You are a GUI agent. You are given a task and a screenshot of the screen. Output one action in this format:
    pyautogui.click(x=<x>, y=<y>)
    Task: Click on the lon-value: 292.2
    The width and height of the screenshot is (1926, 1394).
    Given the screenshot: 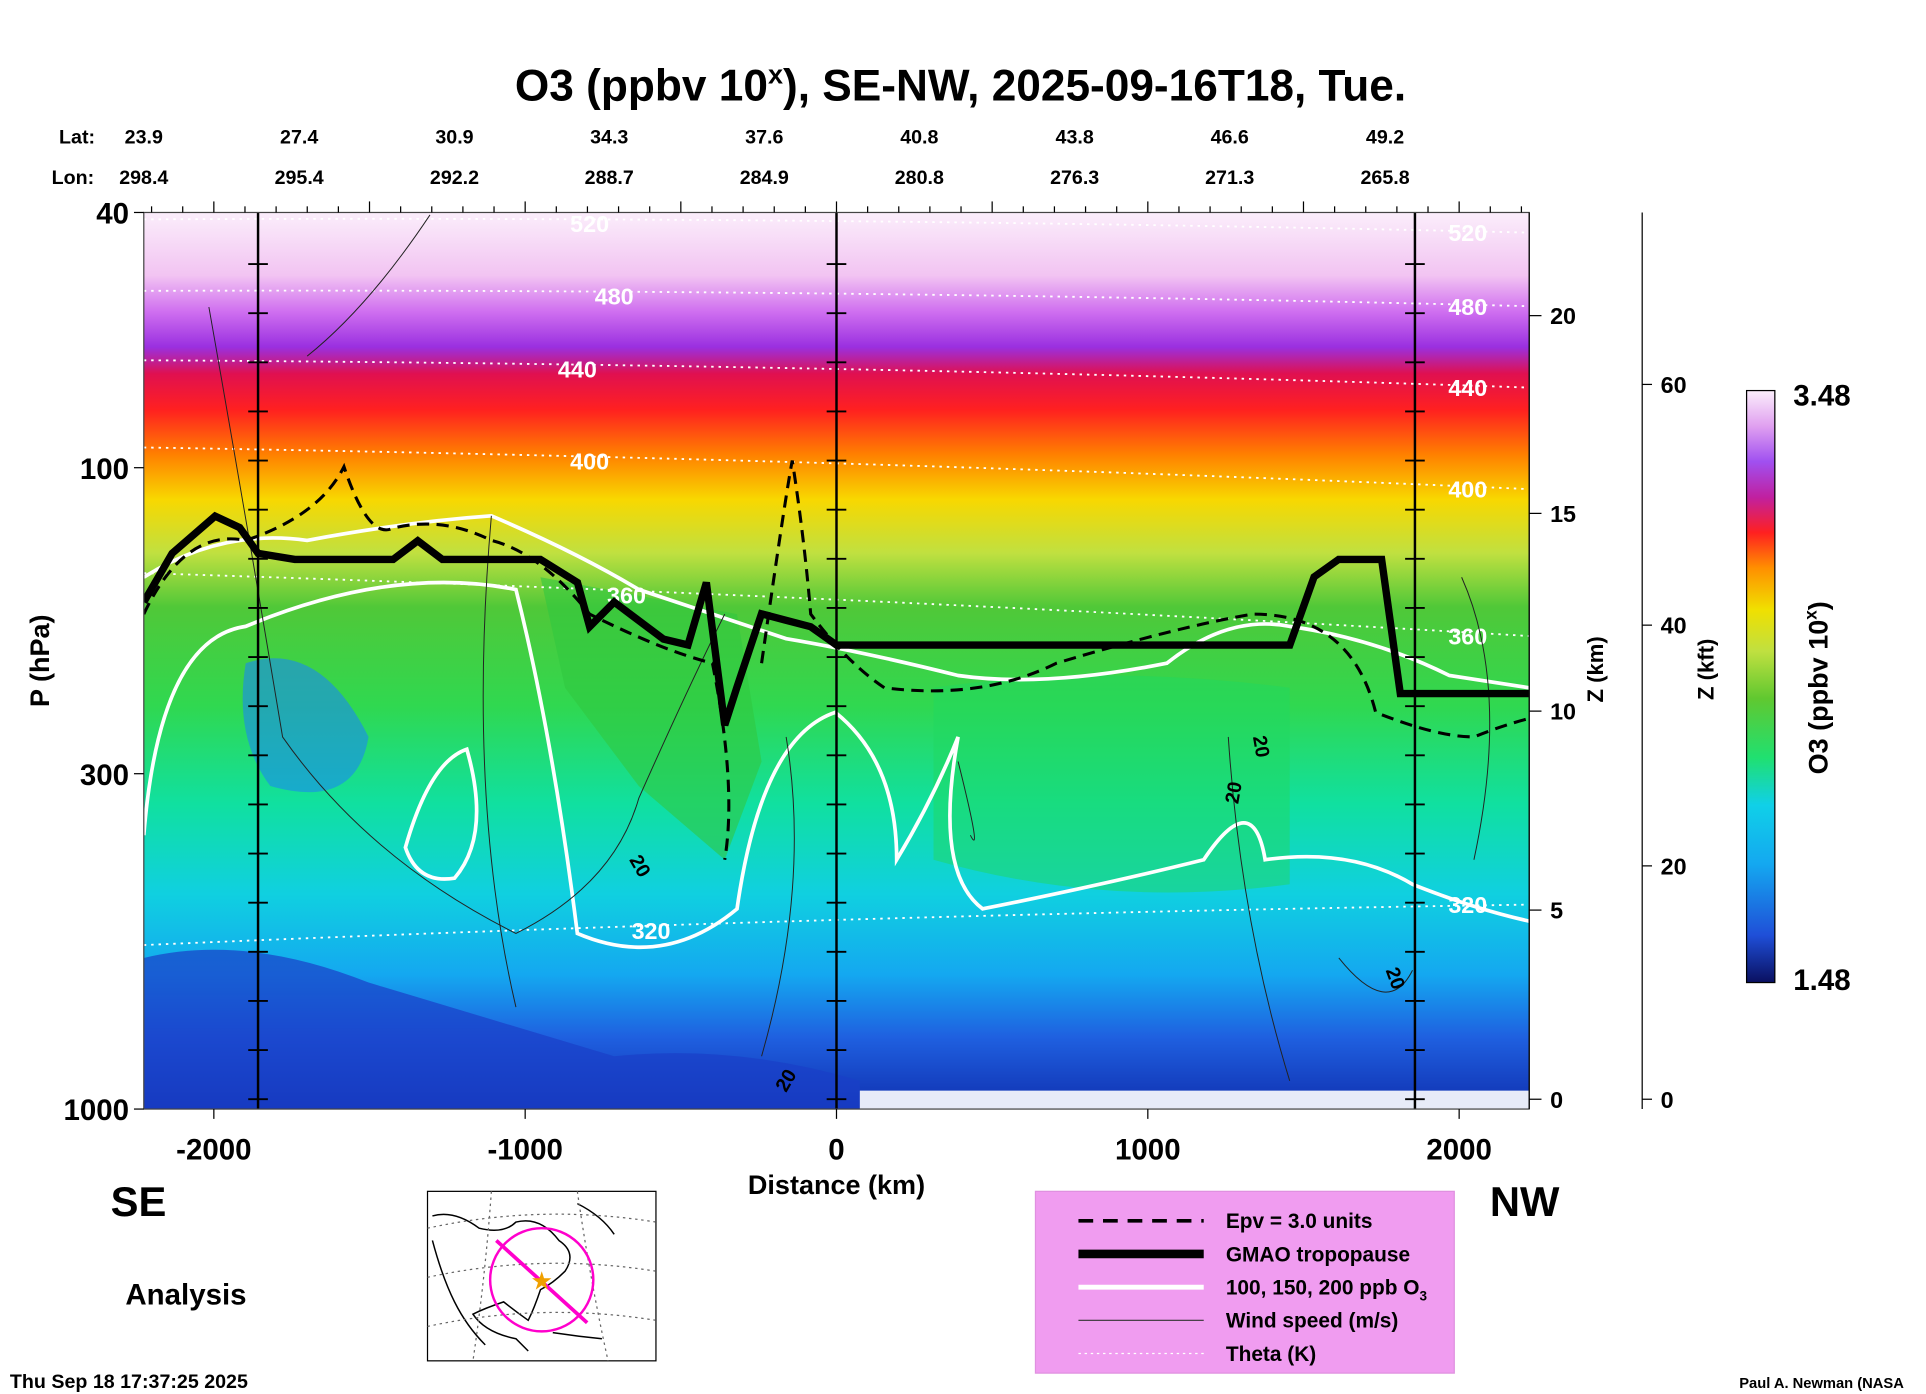 What is the action you would take?
    pyautogui.click(x=454, y=178)
    